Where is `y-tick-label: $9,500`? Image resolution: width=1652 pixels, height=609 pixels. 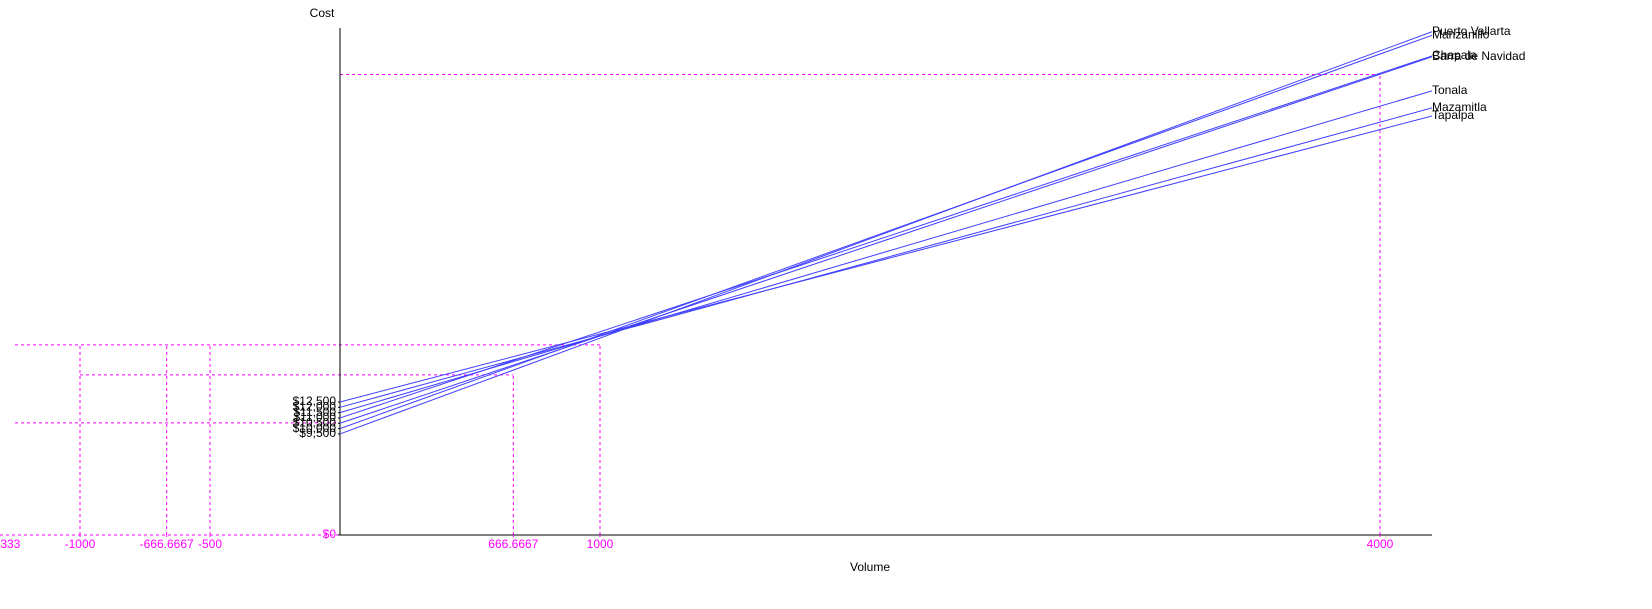
y-tick-label: $9,500 is located at coordinates (317, 433).